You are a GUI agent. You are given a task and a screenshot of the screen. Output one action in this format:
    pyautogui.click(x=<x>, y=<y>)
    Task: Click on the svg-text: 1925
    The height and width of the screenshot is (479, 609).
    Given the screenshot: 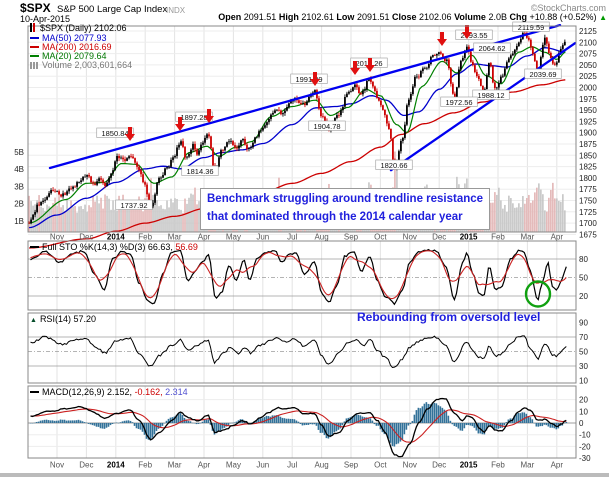 What is the action you would take?
    pyautogui.click(x=588, y=121)
    